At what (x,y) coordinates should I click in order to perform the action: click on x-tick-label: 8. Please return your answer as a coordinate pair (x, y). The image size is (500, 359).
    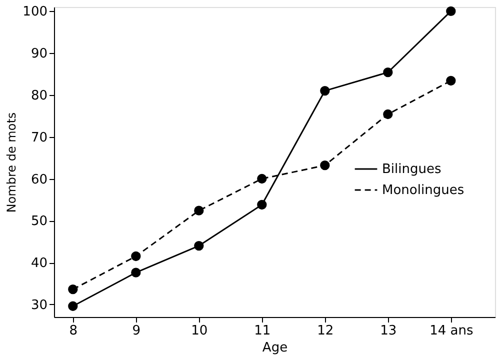
    Looking at the image, I should click on (73, 331).